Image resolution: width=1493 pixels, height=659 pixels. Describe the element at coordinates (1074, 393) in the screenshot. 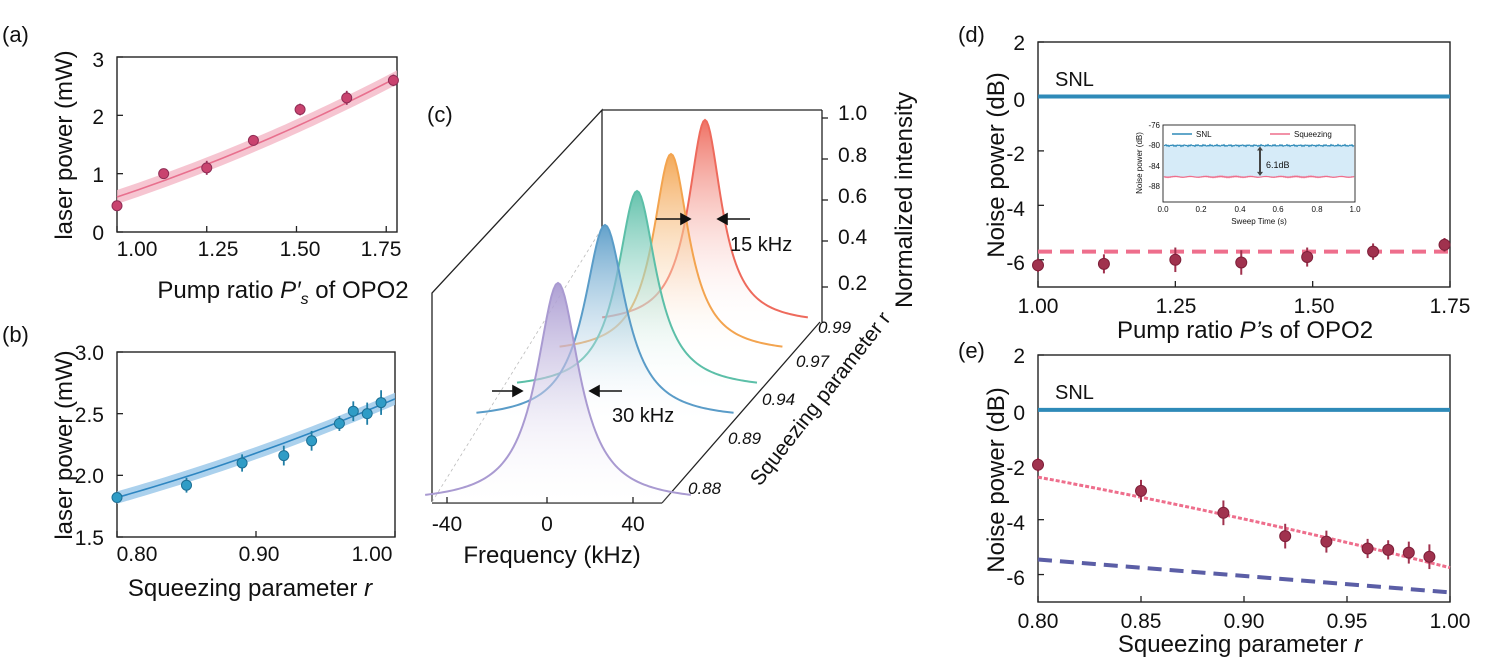

I see `panel-e-snl-label: SNL` at that location.